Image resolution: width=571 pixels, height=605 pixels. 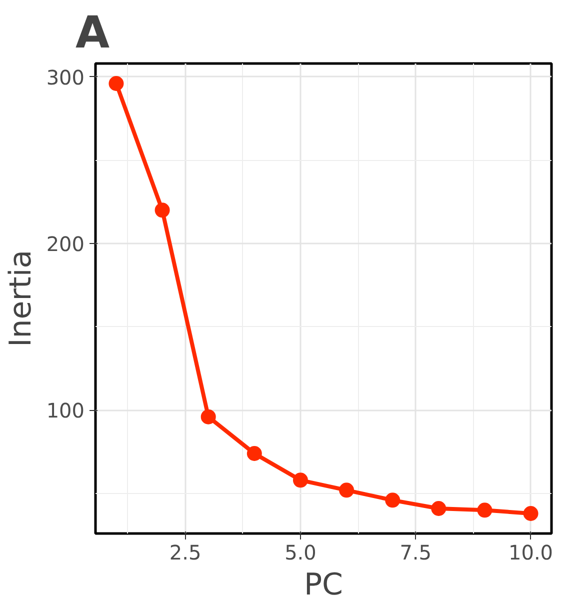 What do you see at coordinates (185, 552) in the screenshot?
I see `x-tick-label: 2.5` at bounding box center [185, 552].